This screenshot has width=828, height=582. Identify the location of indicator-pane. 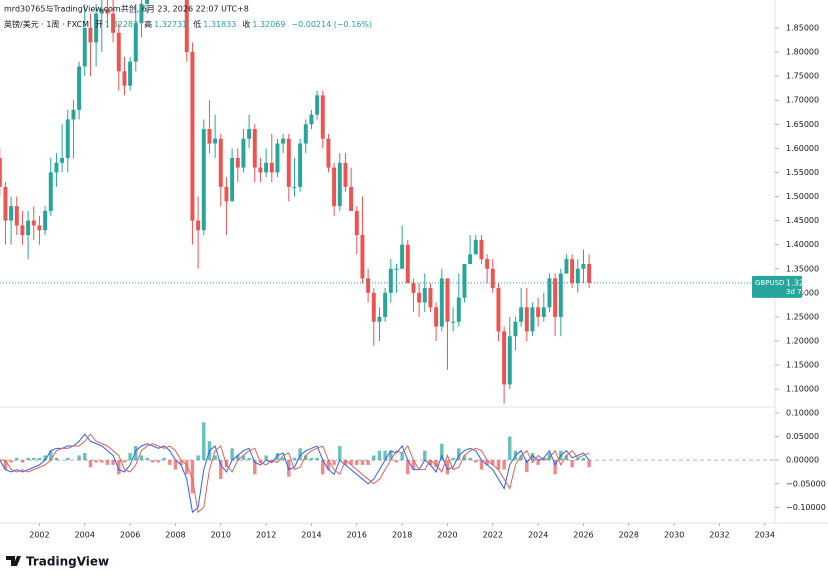
(387, 468).